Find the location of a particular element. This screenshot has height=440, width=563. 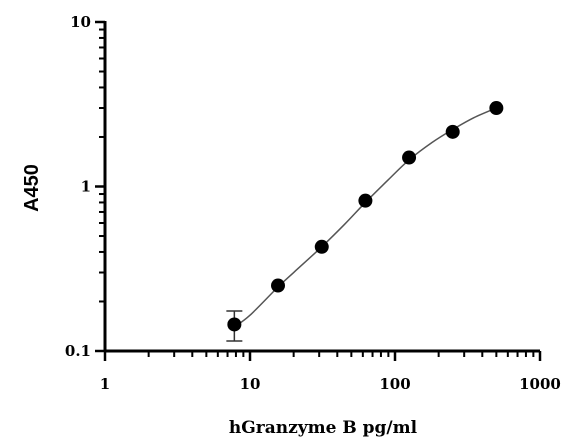

x-axis-label: hGranzyme B pg/ml is located at coordinates (323, 428).